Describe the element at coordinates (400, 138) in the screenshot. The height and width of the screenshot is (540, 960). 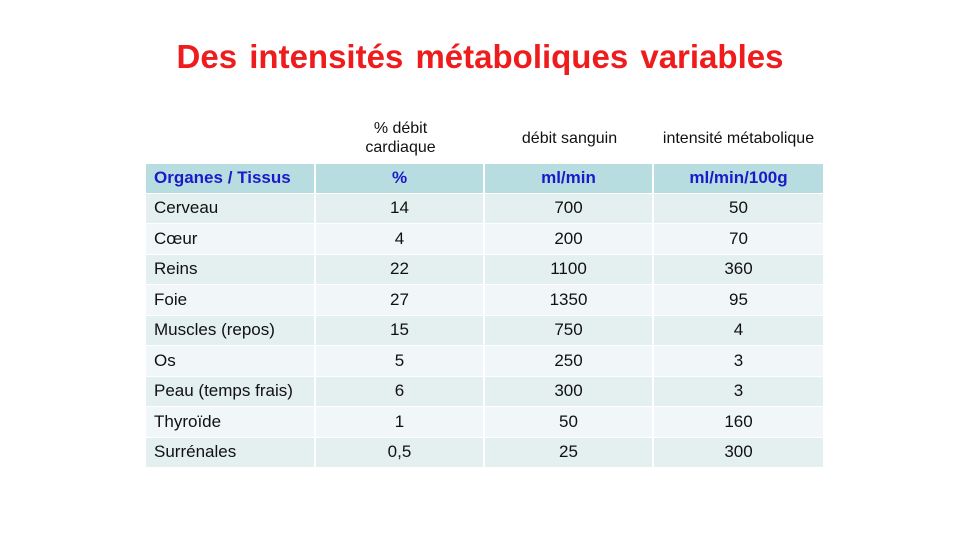
I see `column-label-percent-cardiac-output: % débit cardiaque` at that location.